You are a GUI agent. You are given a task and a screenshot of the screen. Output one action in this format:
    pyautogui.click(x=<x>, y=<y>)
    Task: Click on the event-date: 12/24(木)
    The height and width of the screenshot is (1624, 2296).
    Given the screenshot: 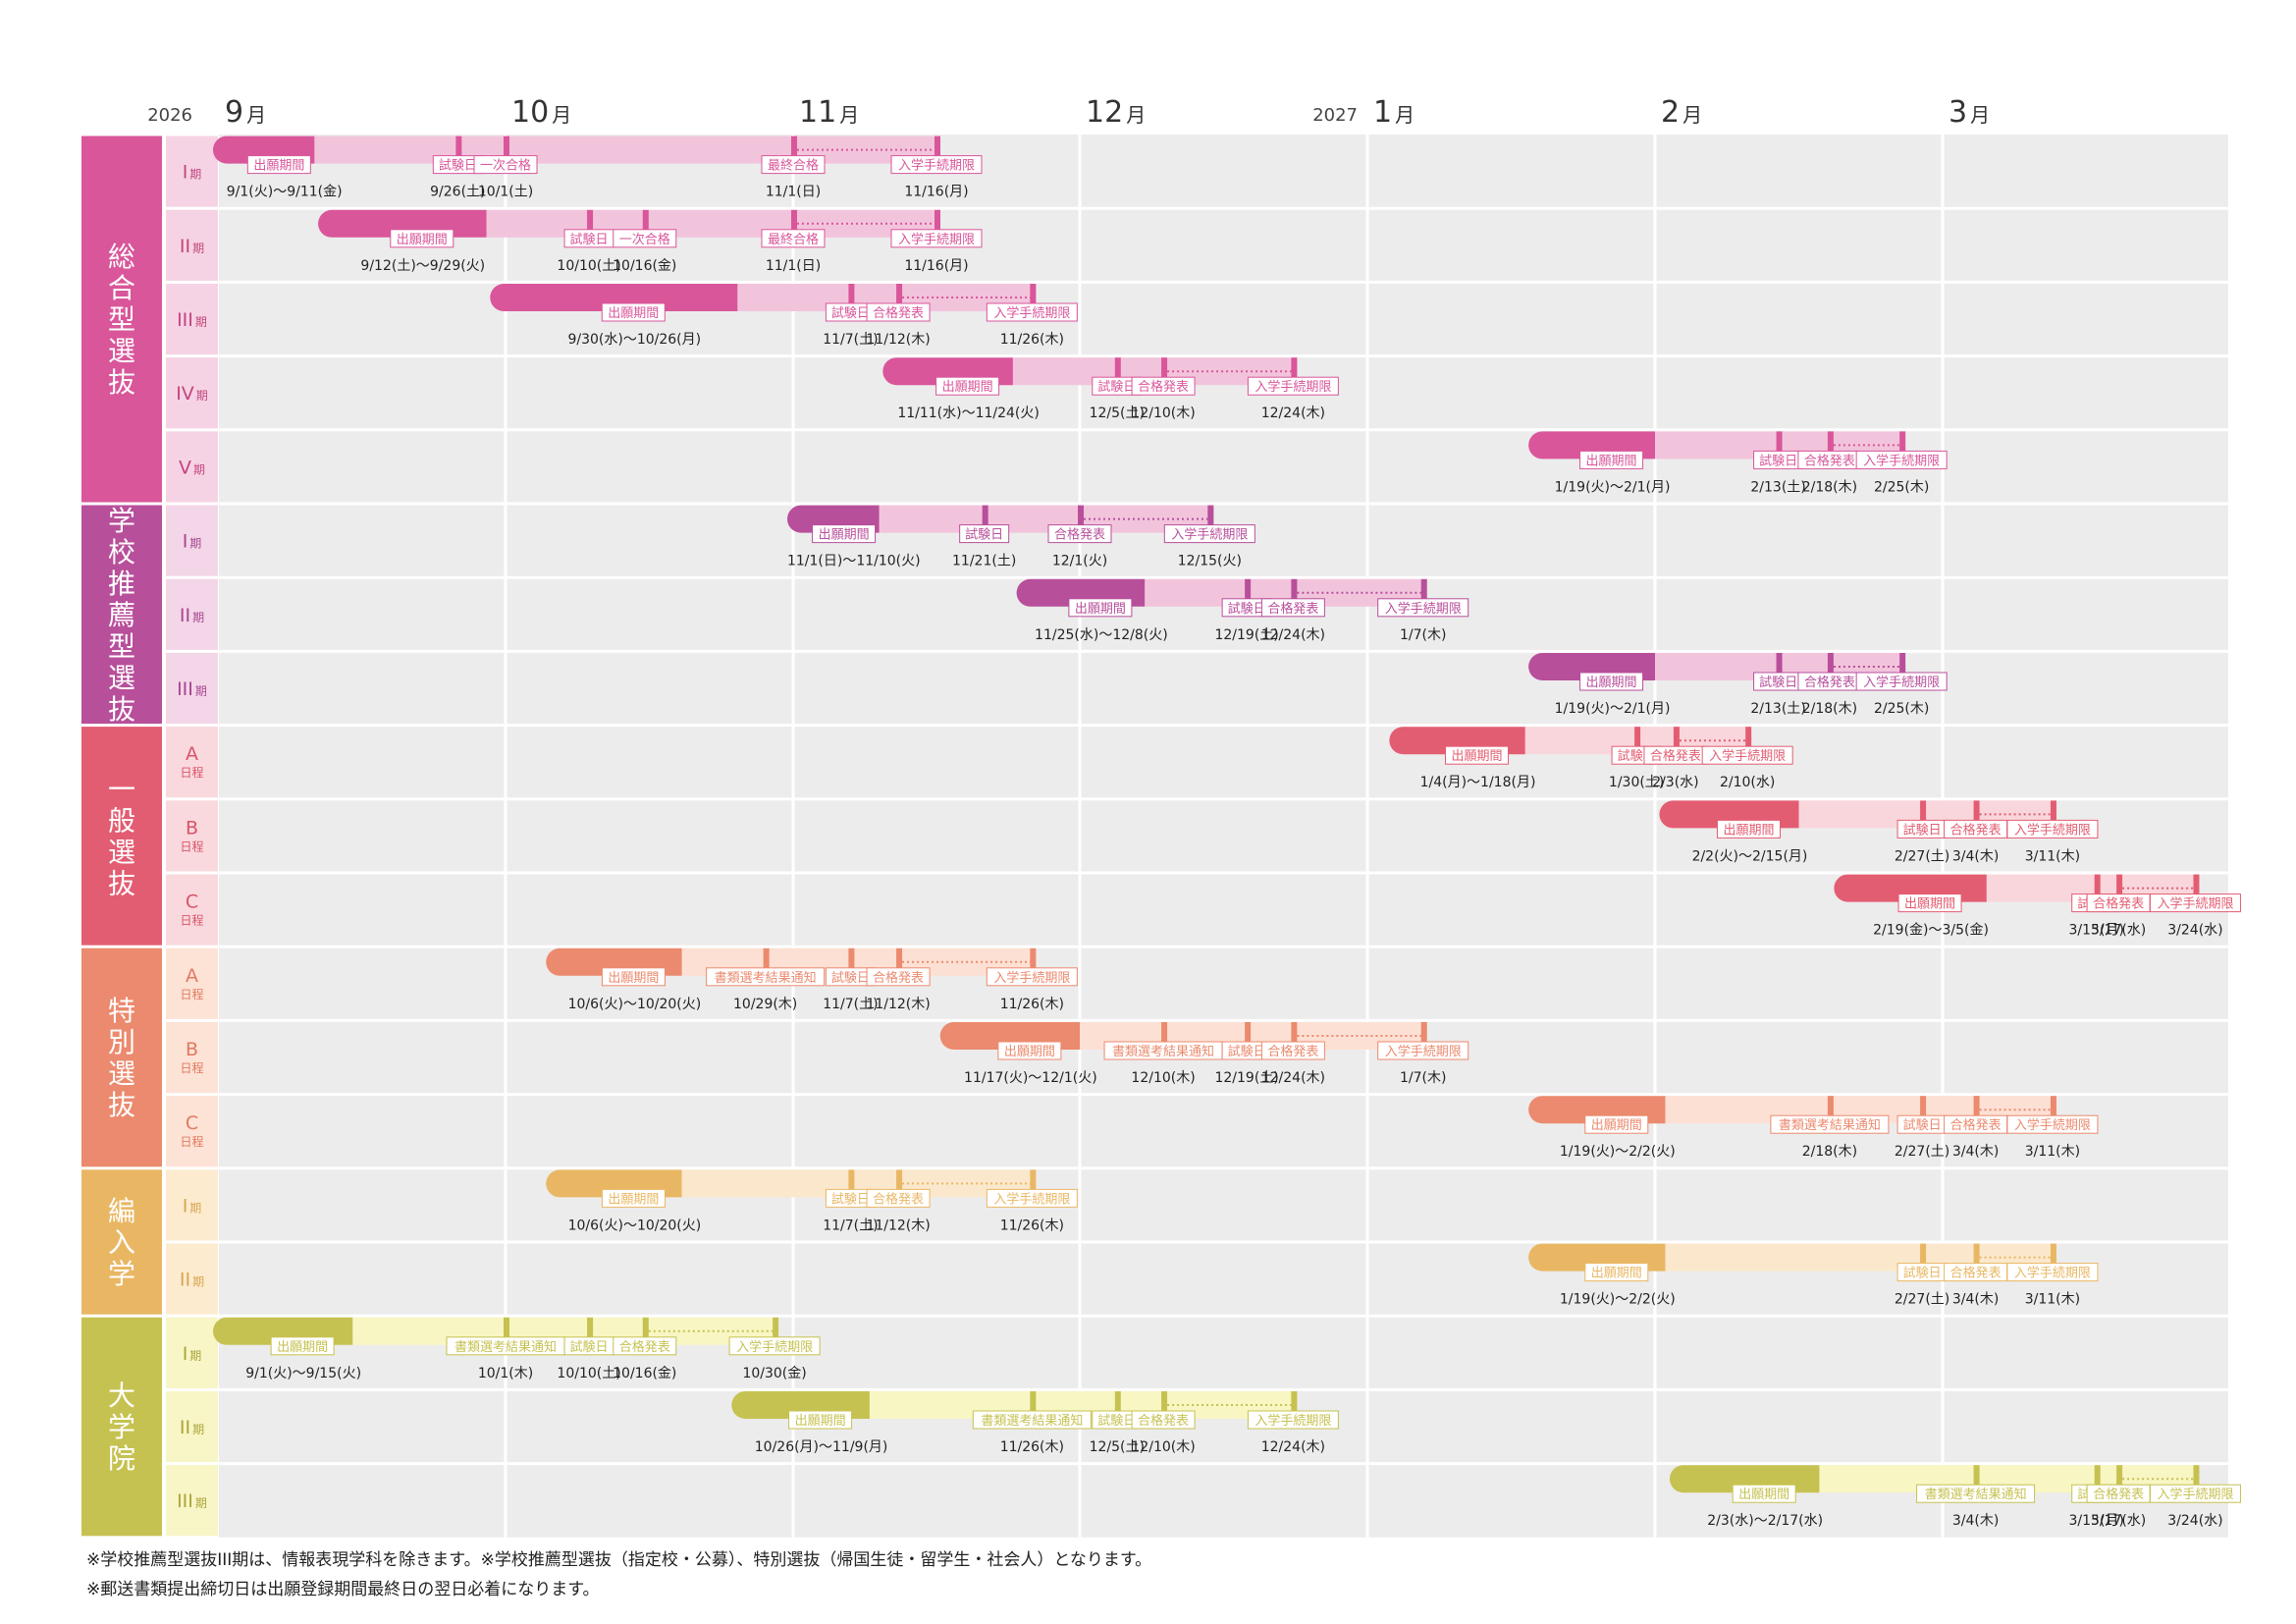 What is the action you would take?
    pyautogui.click(x=1293, y=413)
    